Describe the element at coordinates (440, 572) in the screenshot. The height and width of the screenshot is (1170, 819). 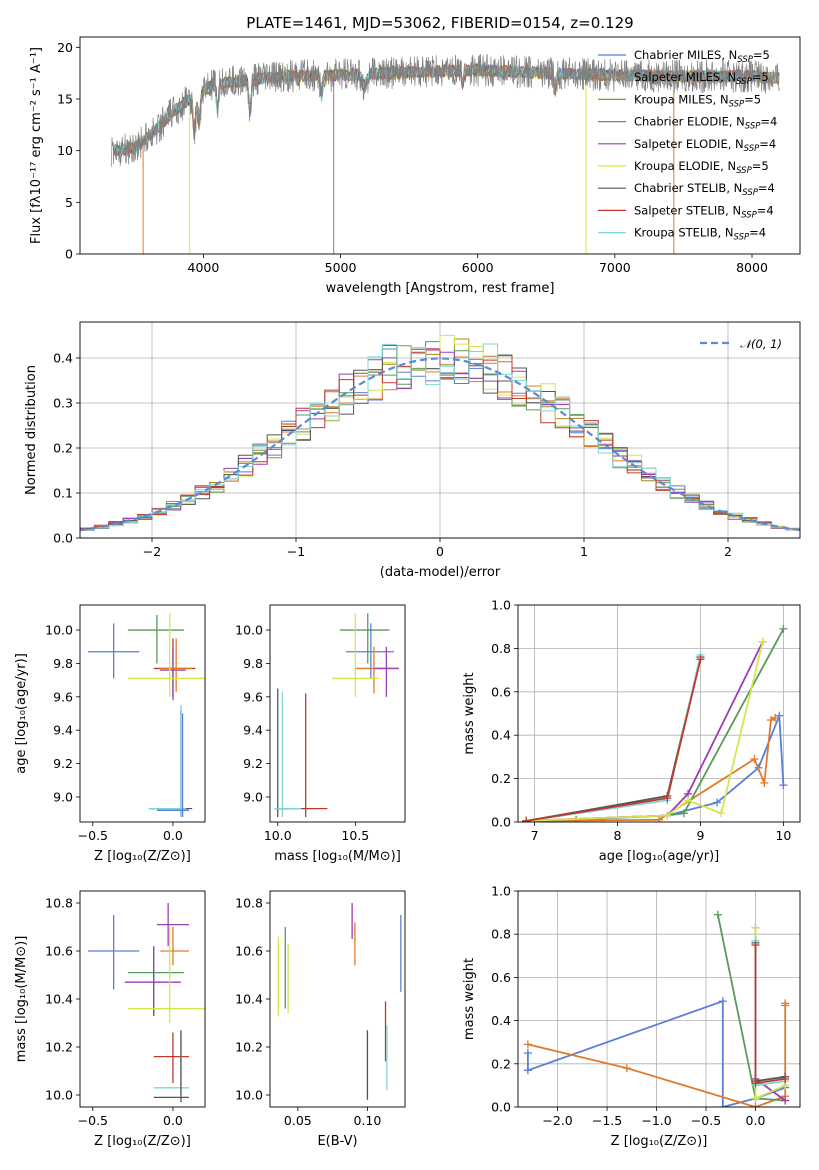
I see `x-axis-label: (data-model)/error` at that location.